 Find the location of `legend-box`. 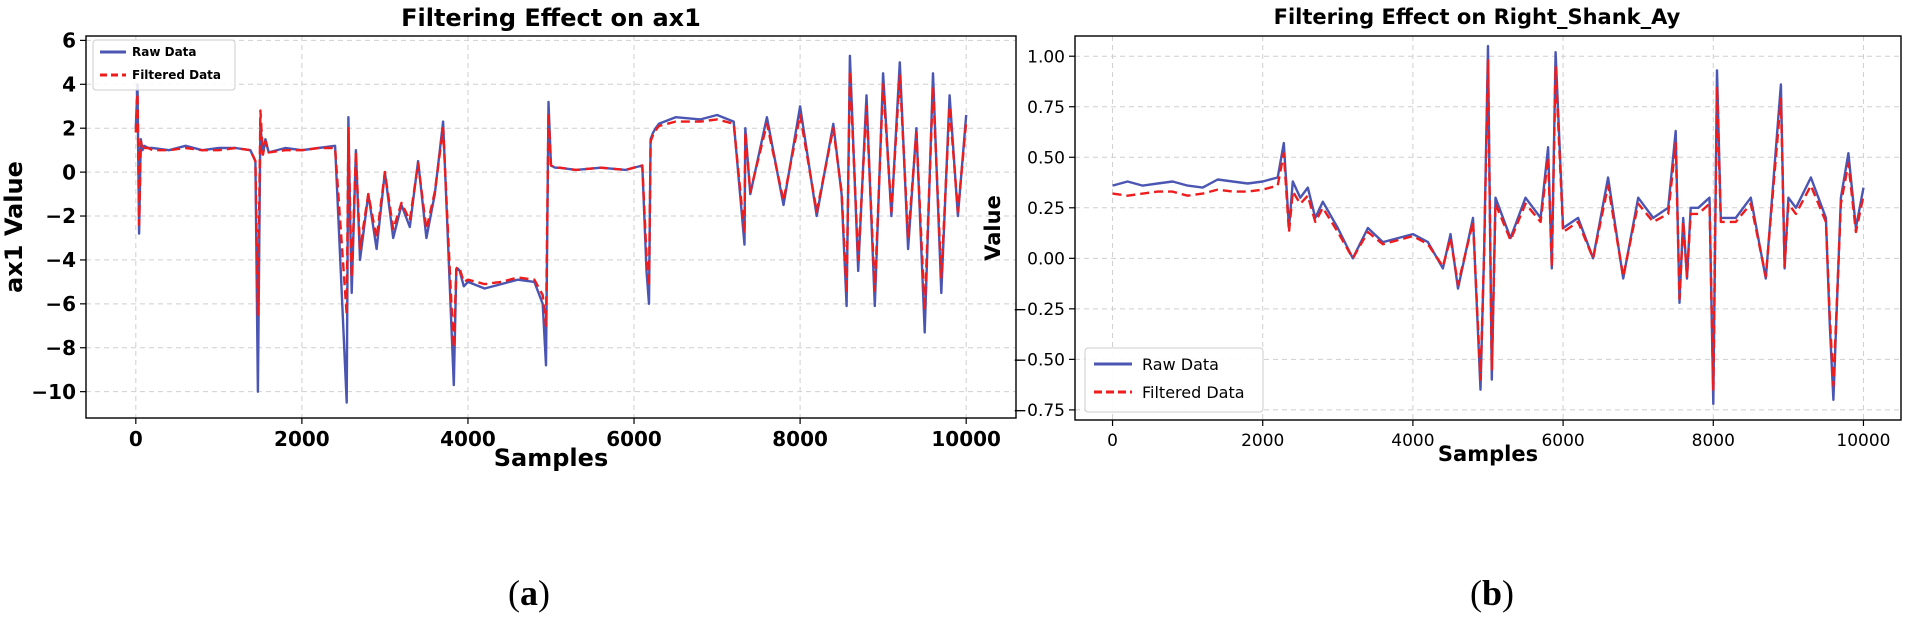

legend-box is located at coordinates (164, 65).